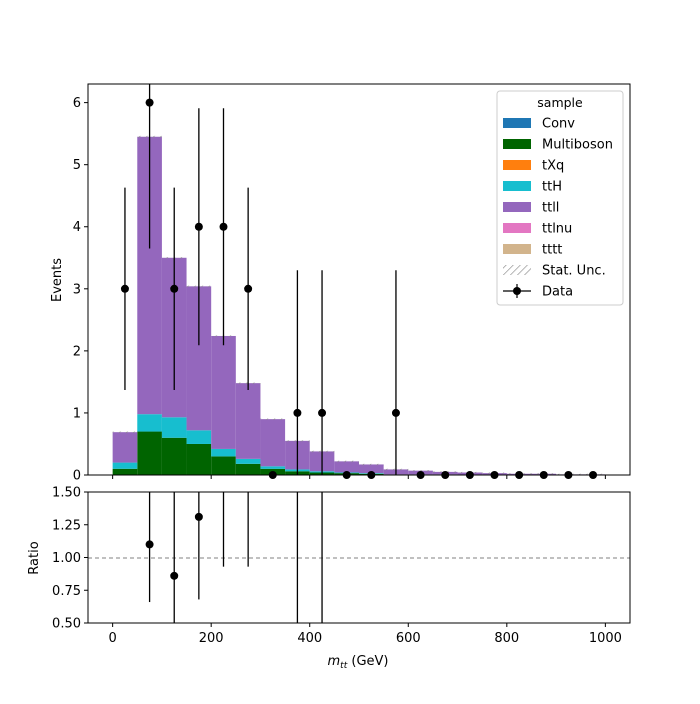 Image resolution: width=700 pixels, height=704 pixels. Describe the element at coordinates (359, 477) in the screenshot. I see `x-axis-ticks-top` at that location.